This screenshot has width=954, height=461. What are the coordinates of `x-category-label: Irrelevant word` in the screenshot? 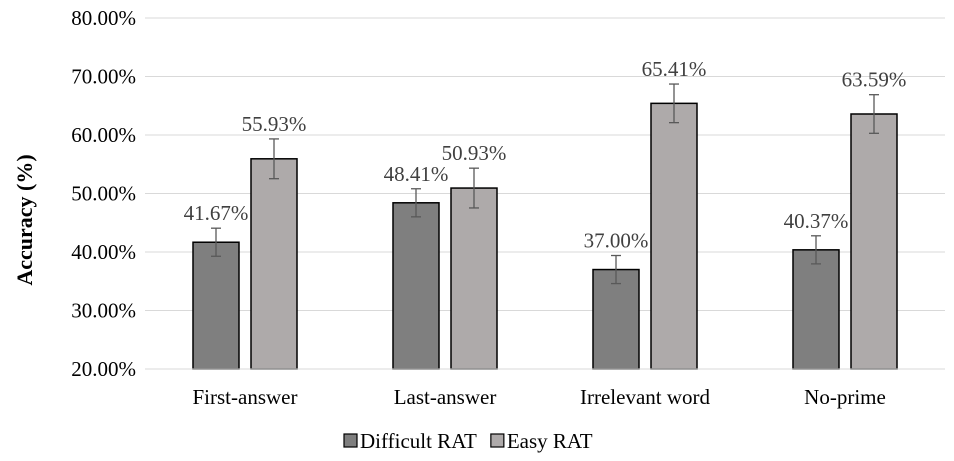 It's located at (645, 397).